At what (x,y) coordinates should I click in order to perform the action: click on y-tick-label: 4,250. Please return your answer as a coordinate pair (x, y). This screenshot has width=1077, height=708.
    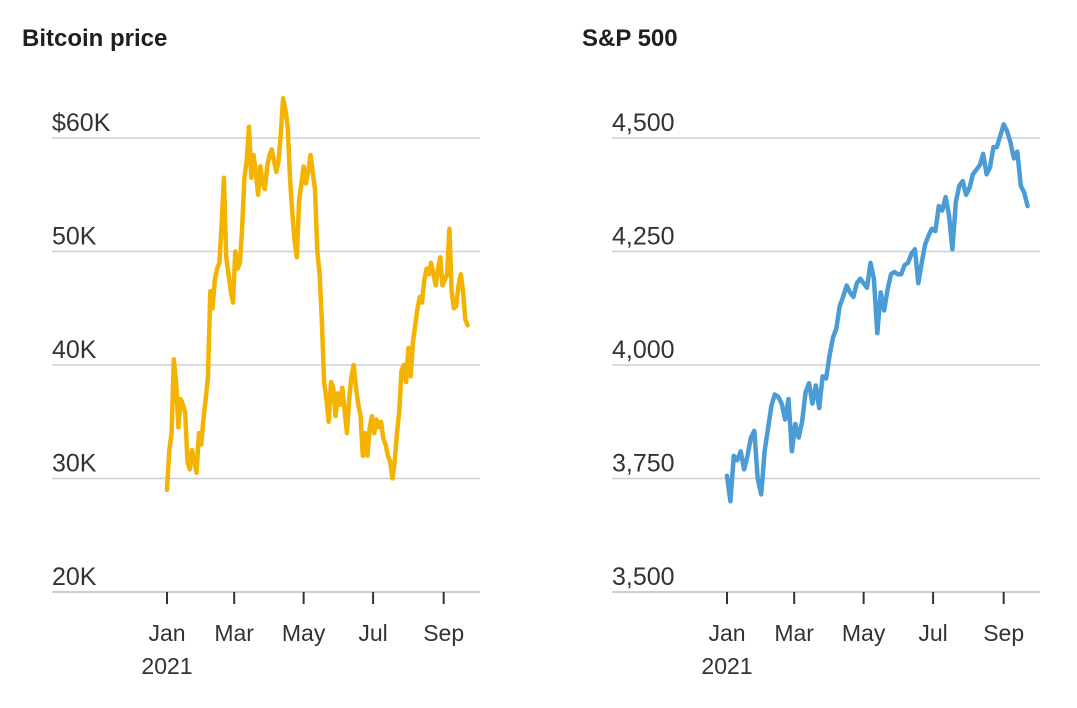
    Looking at the image, I should click on (643, 237).